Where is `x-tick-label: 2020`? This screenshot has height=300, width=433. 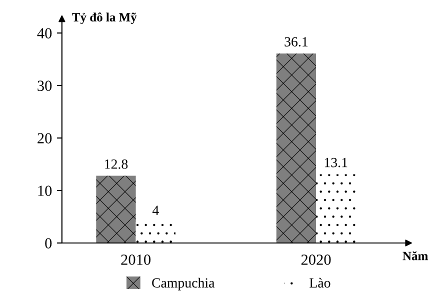 x-tick-label: 2020 is located at coordinates (316, 259).